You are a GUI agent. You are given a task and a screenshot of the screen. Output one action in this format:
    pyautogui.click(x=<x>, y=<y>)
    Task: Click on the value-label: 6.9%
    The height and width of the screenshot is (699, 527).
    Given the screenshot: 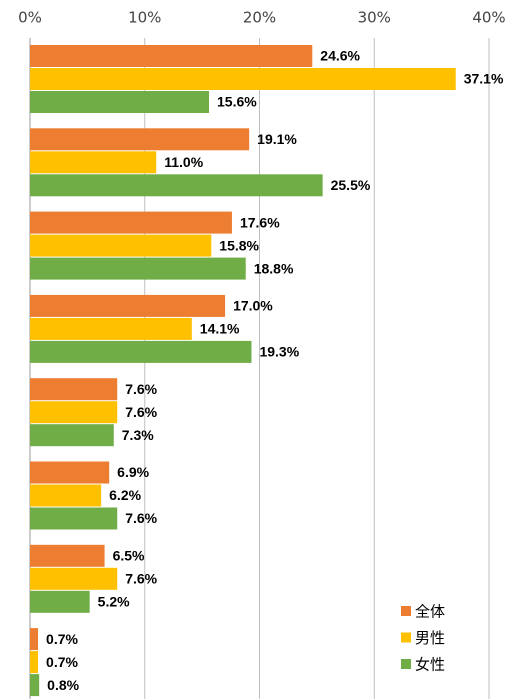 What is the action you would take?
    pyautogui.click(x=133, y=472)
    